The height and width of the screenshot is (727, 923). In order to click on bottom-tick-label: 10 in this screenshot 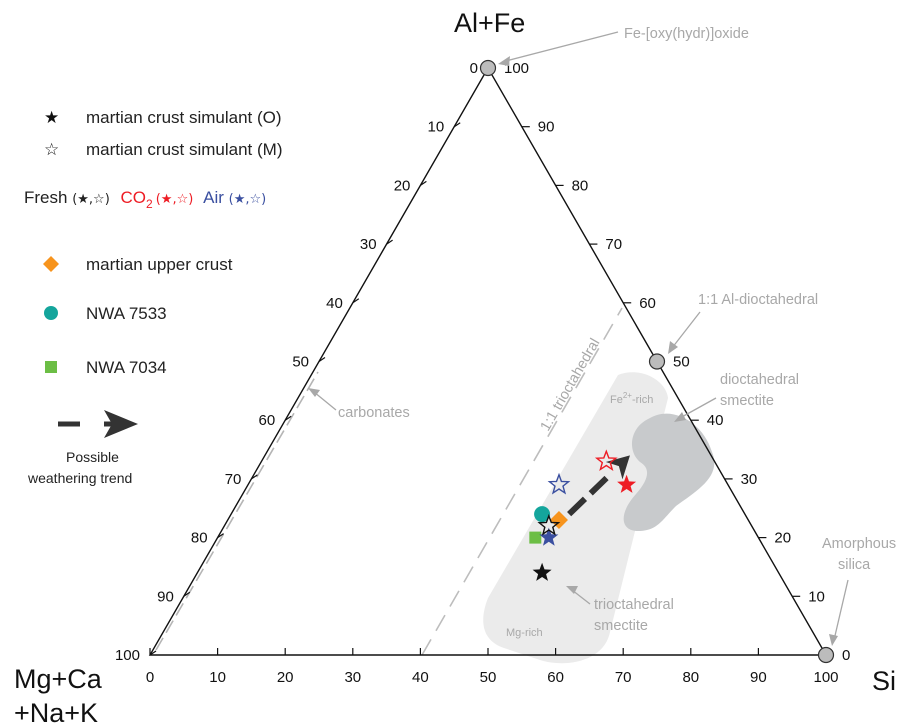, I will do `click(217, 677)`.